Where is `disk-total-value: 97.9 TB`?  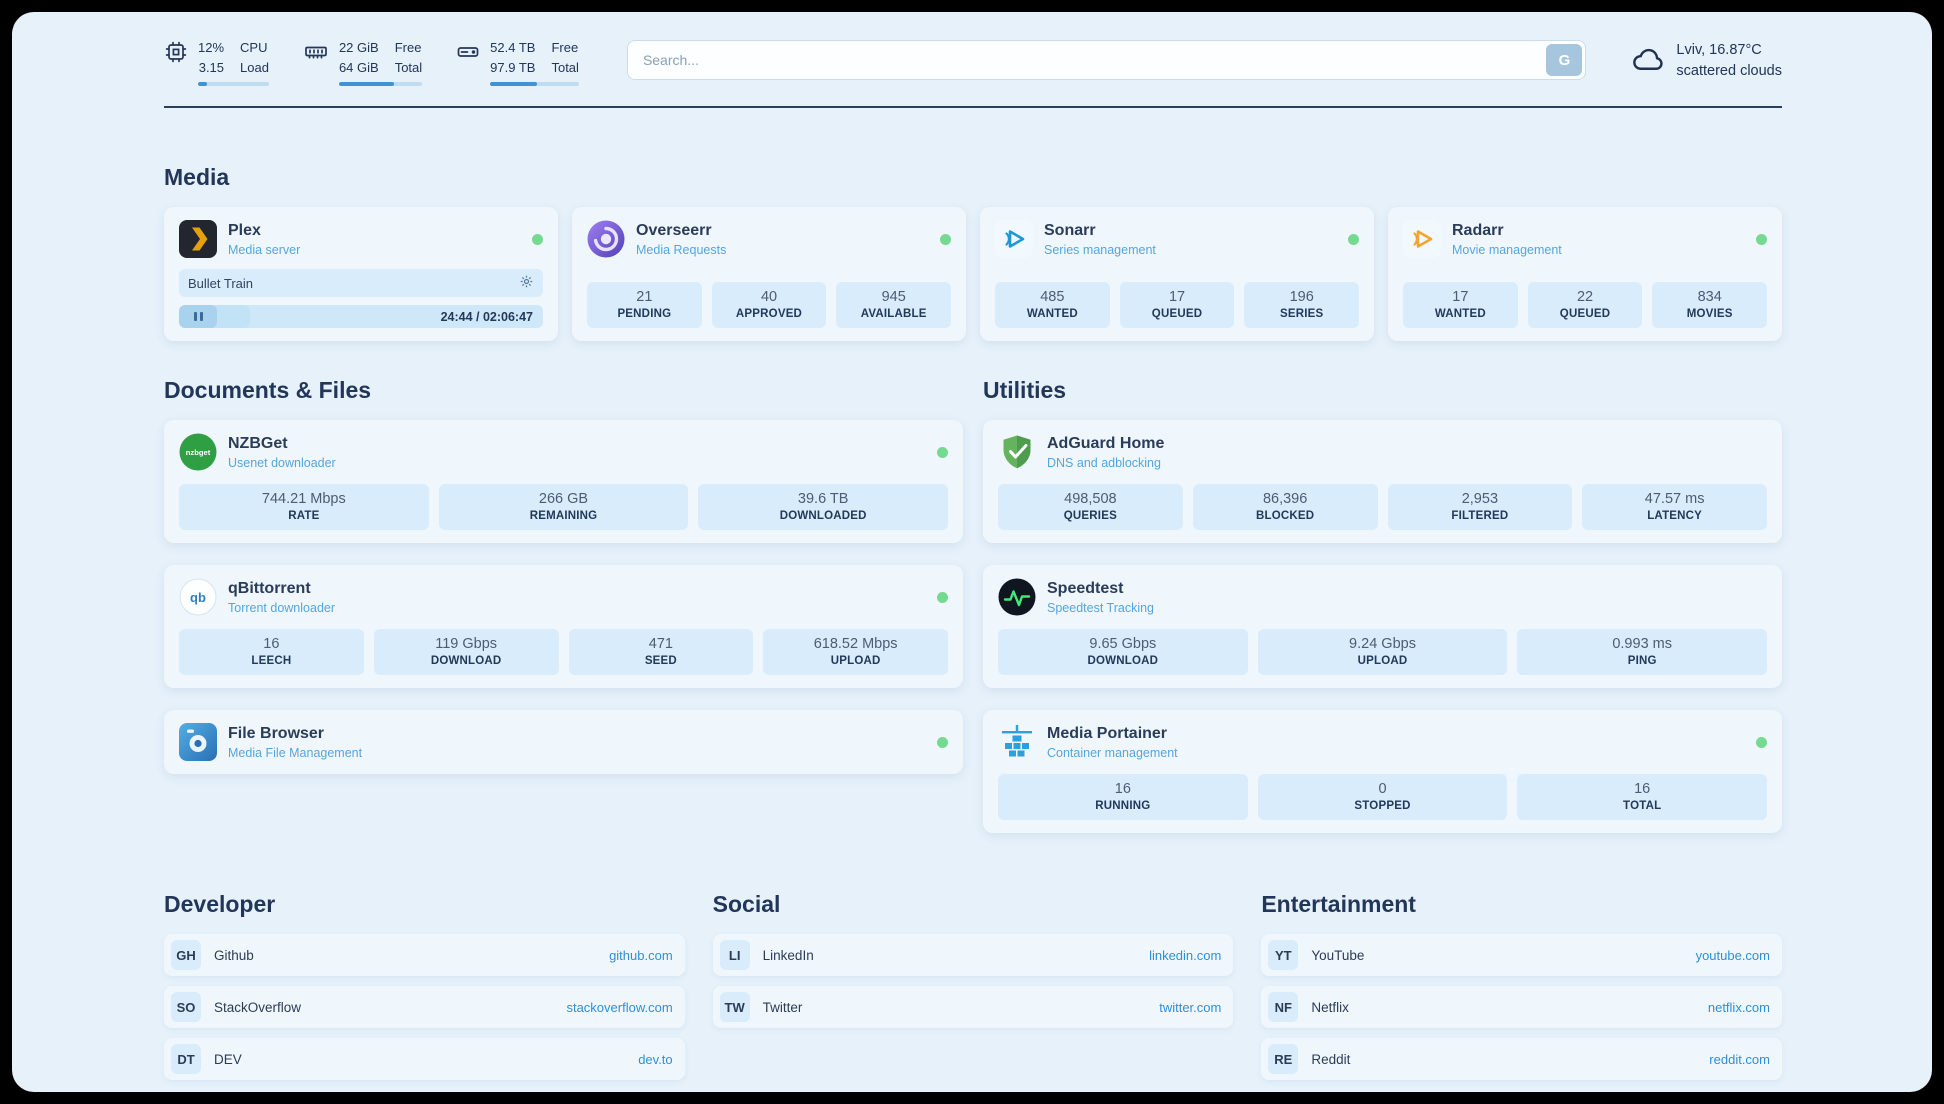 disk-total-value: 97.9 TB is located at coordinates (513, 67).